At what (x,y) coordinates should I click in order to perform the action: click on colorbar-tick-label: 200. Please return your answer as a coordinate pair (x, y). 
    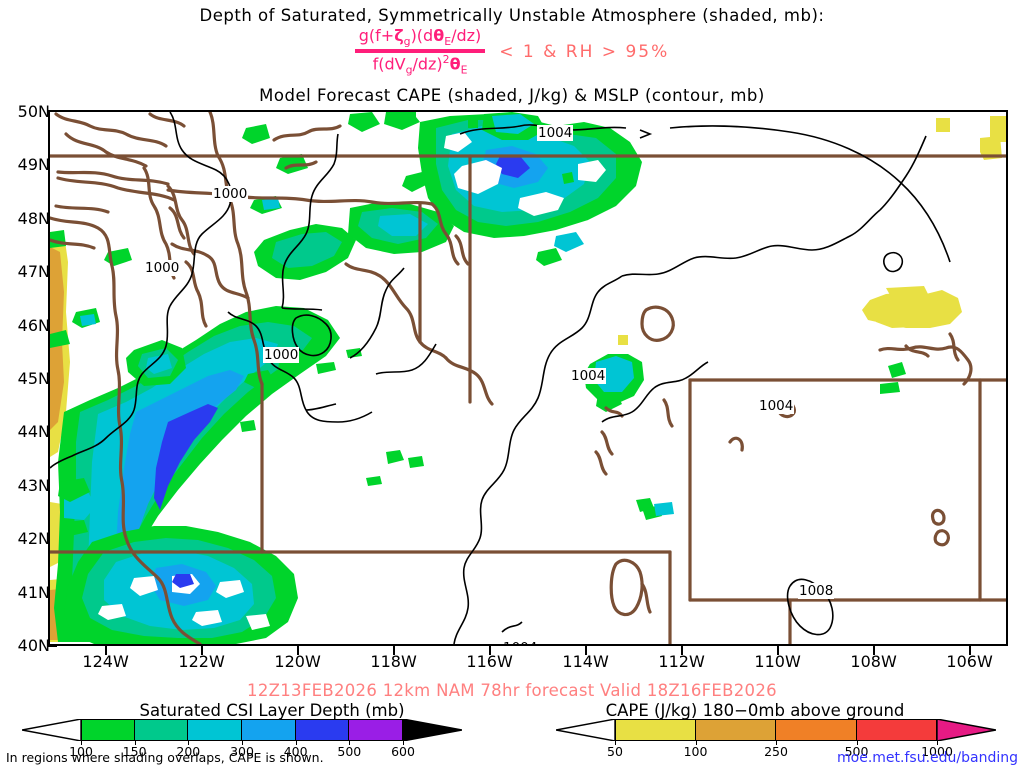
    Looking at the image, I should click on (188, 751).